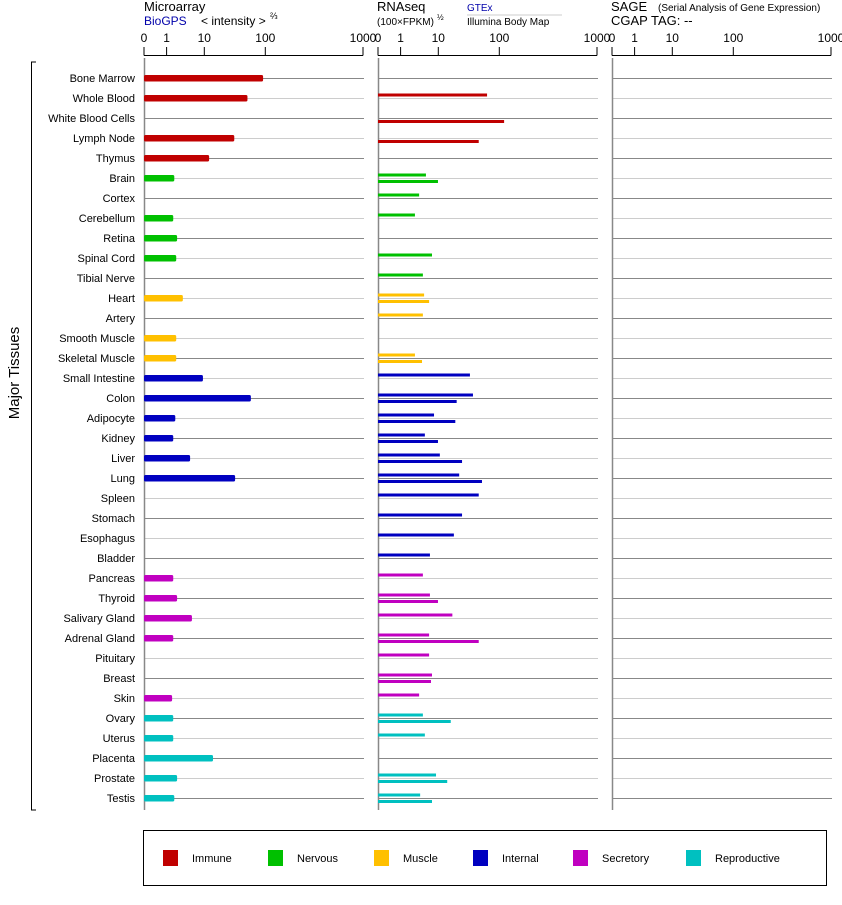 Image resolution: width=842 pixels, height=905 pixels. Describe the element at coordinates (100, 639) in the screenshot. I see `tissue-label: Adrenal Gland` at that location.